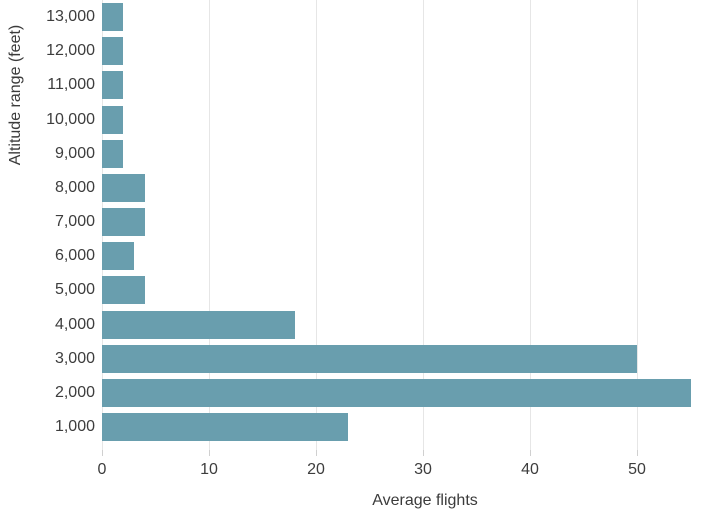 The width and height of the screenshot is (716, 525). What do you see at coordinates (70, 119) in the screenshot?
I see `y-tick-label: 10,000` at bounding box center [70, 119].